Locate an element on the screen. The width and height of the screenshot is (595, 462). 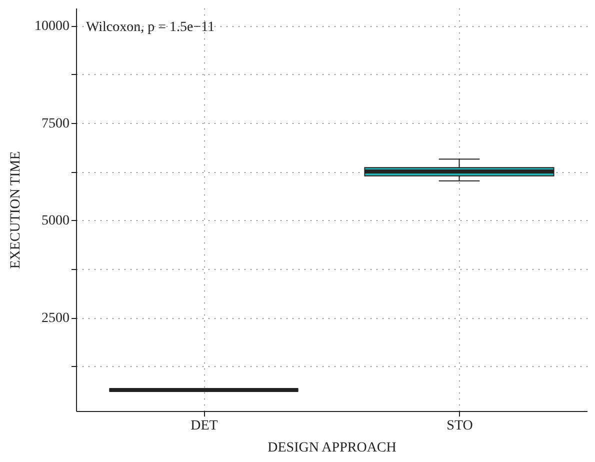
y-axis-title: EXECUTION TIME is located at coordinates (16, 210).